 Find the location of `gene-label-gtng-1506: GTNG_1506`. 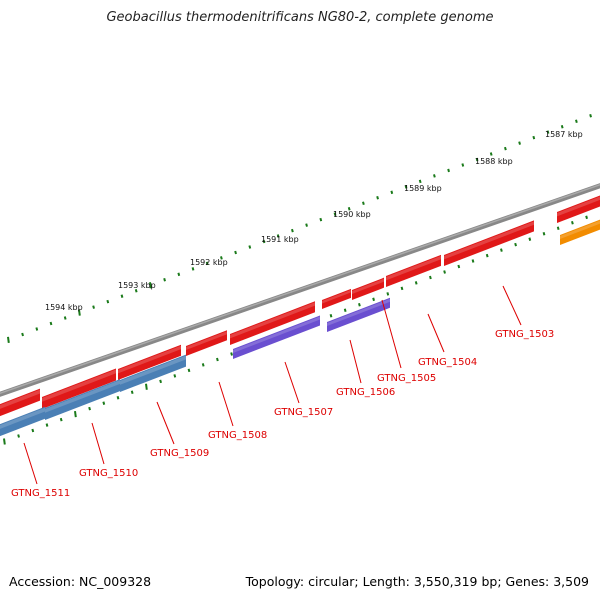

gene-label-gtng-1506: GTNG_1506 is located at coordinates (365, 392).